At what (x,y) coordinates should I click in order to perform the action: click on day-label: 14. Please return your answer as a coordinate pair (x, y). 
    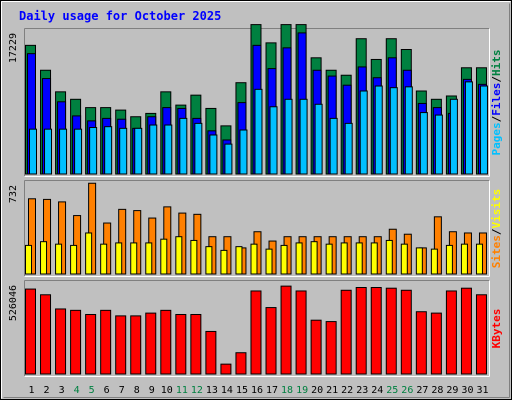
    Looking at the image, I should click on (227, 390).